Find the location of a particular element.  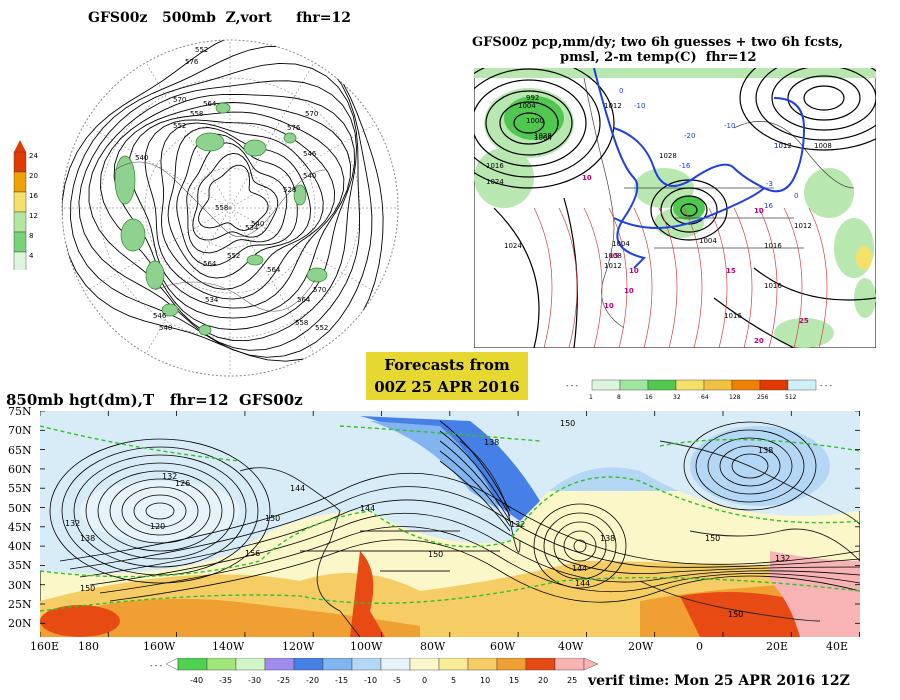

lon-tick-label: 40E is located at coordinates (837, 646).